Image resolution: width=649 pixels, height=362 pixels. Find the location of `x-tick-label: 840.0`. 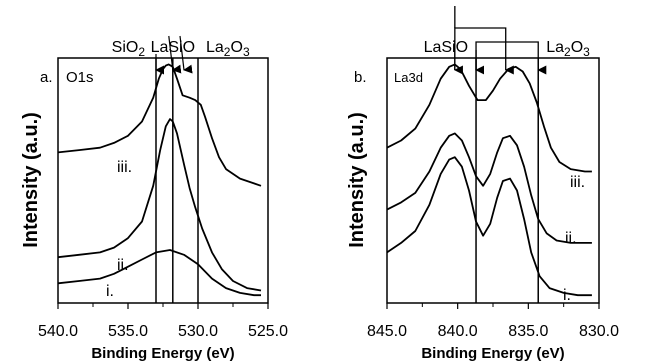

x-tick-label: 840.0 is located at coordinates (458, 331).